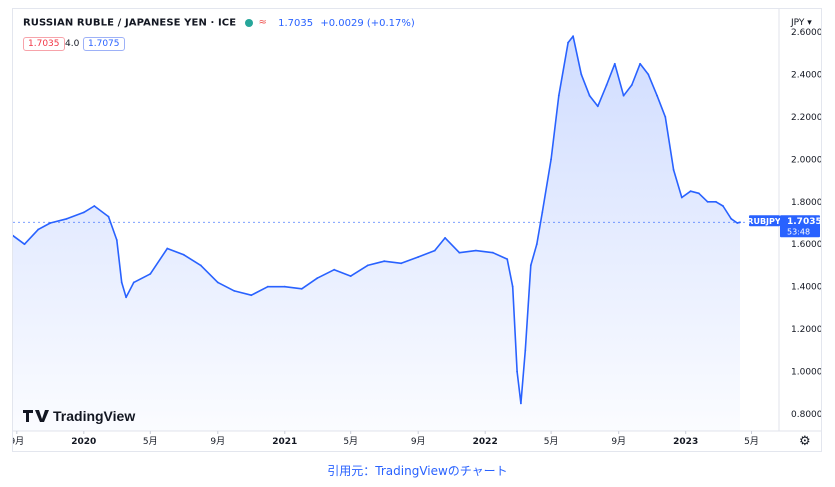  What do you see at coordinates (485, 442) in the screenshot?
I see `x-tick-label: 2022` at bounding box center [485, 442].